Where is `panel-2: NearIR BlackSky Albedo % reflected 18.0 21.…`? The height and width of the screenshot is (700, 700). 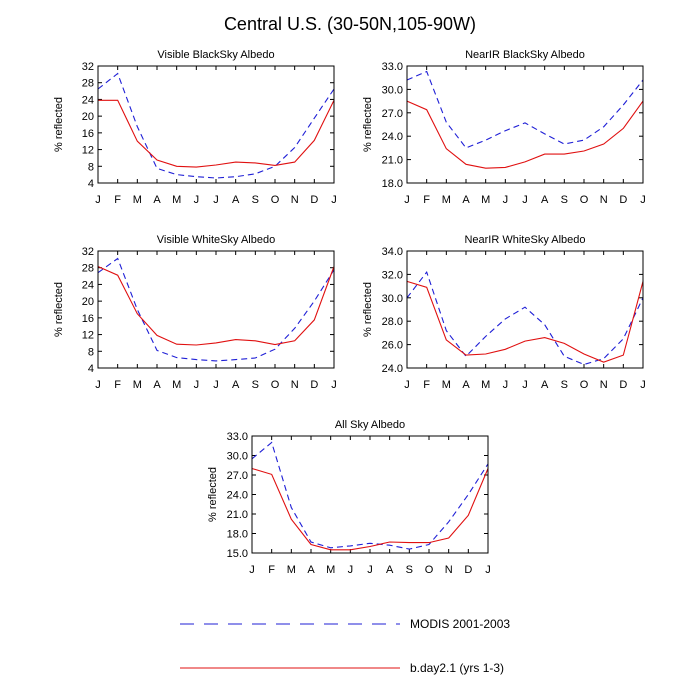
panel-2: NearIR BlackSky Albedo % reflected 18.0 21.… is located at coordinates (504, 127).